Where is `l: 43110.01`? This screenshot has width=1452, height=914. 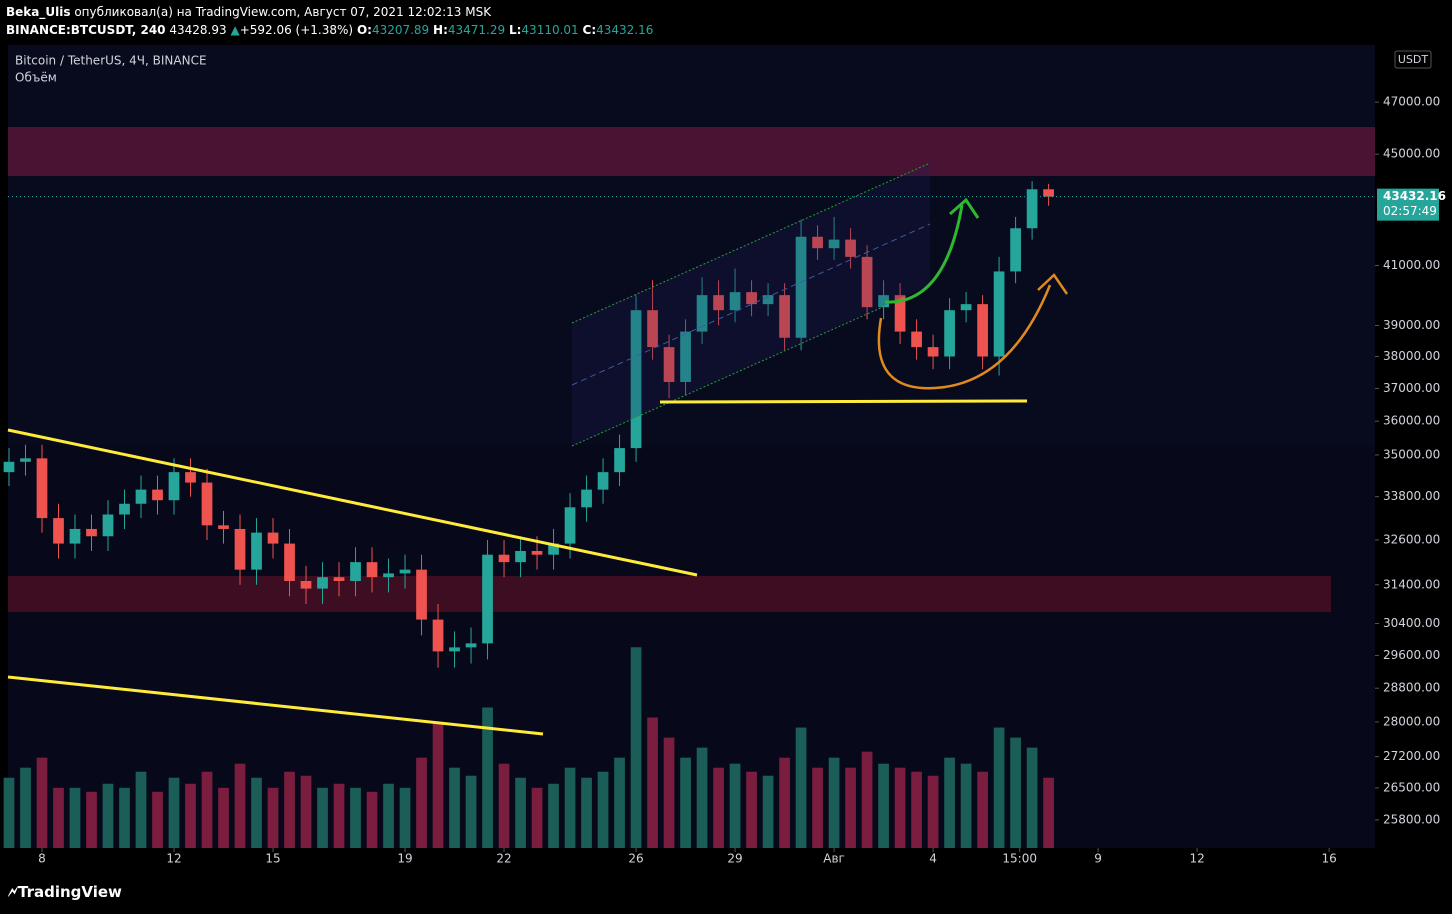 l: 43110.01 is located at coordinates (549, 30).